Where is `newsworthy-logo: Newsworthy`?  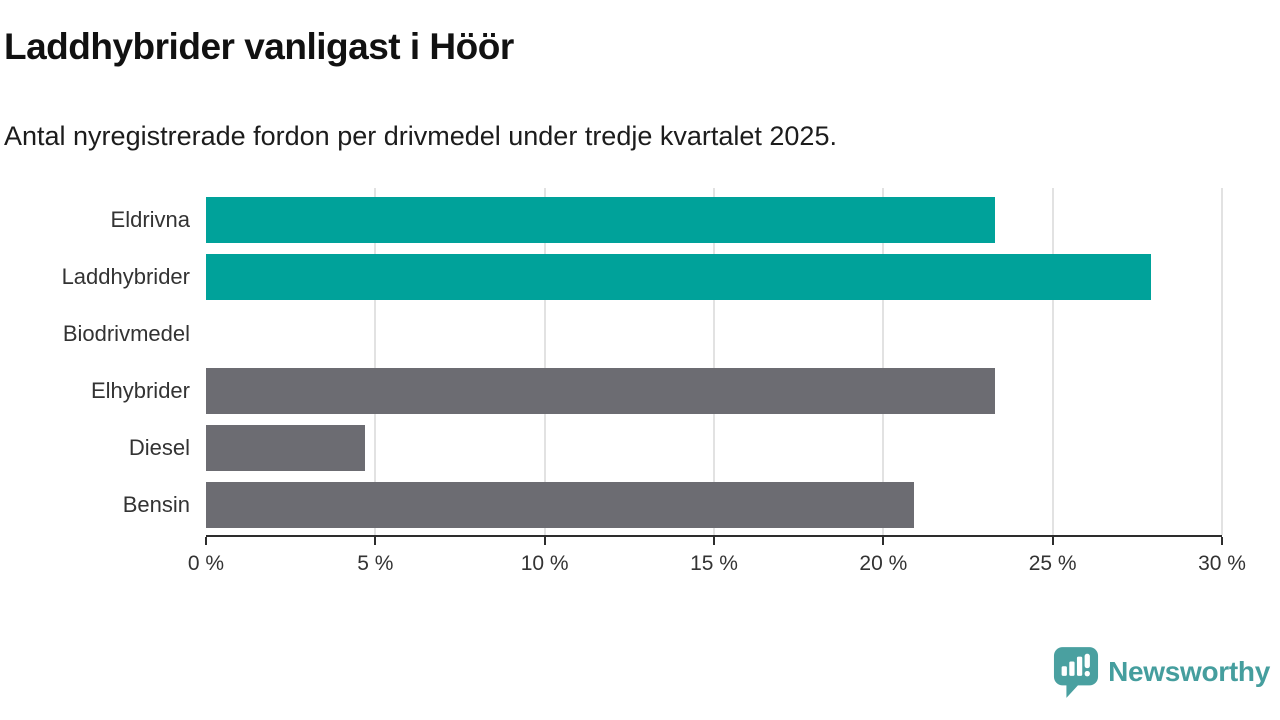 newsworthy-logo: Newsworthy is located at coordinates (1161, 672).